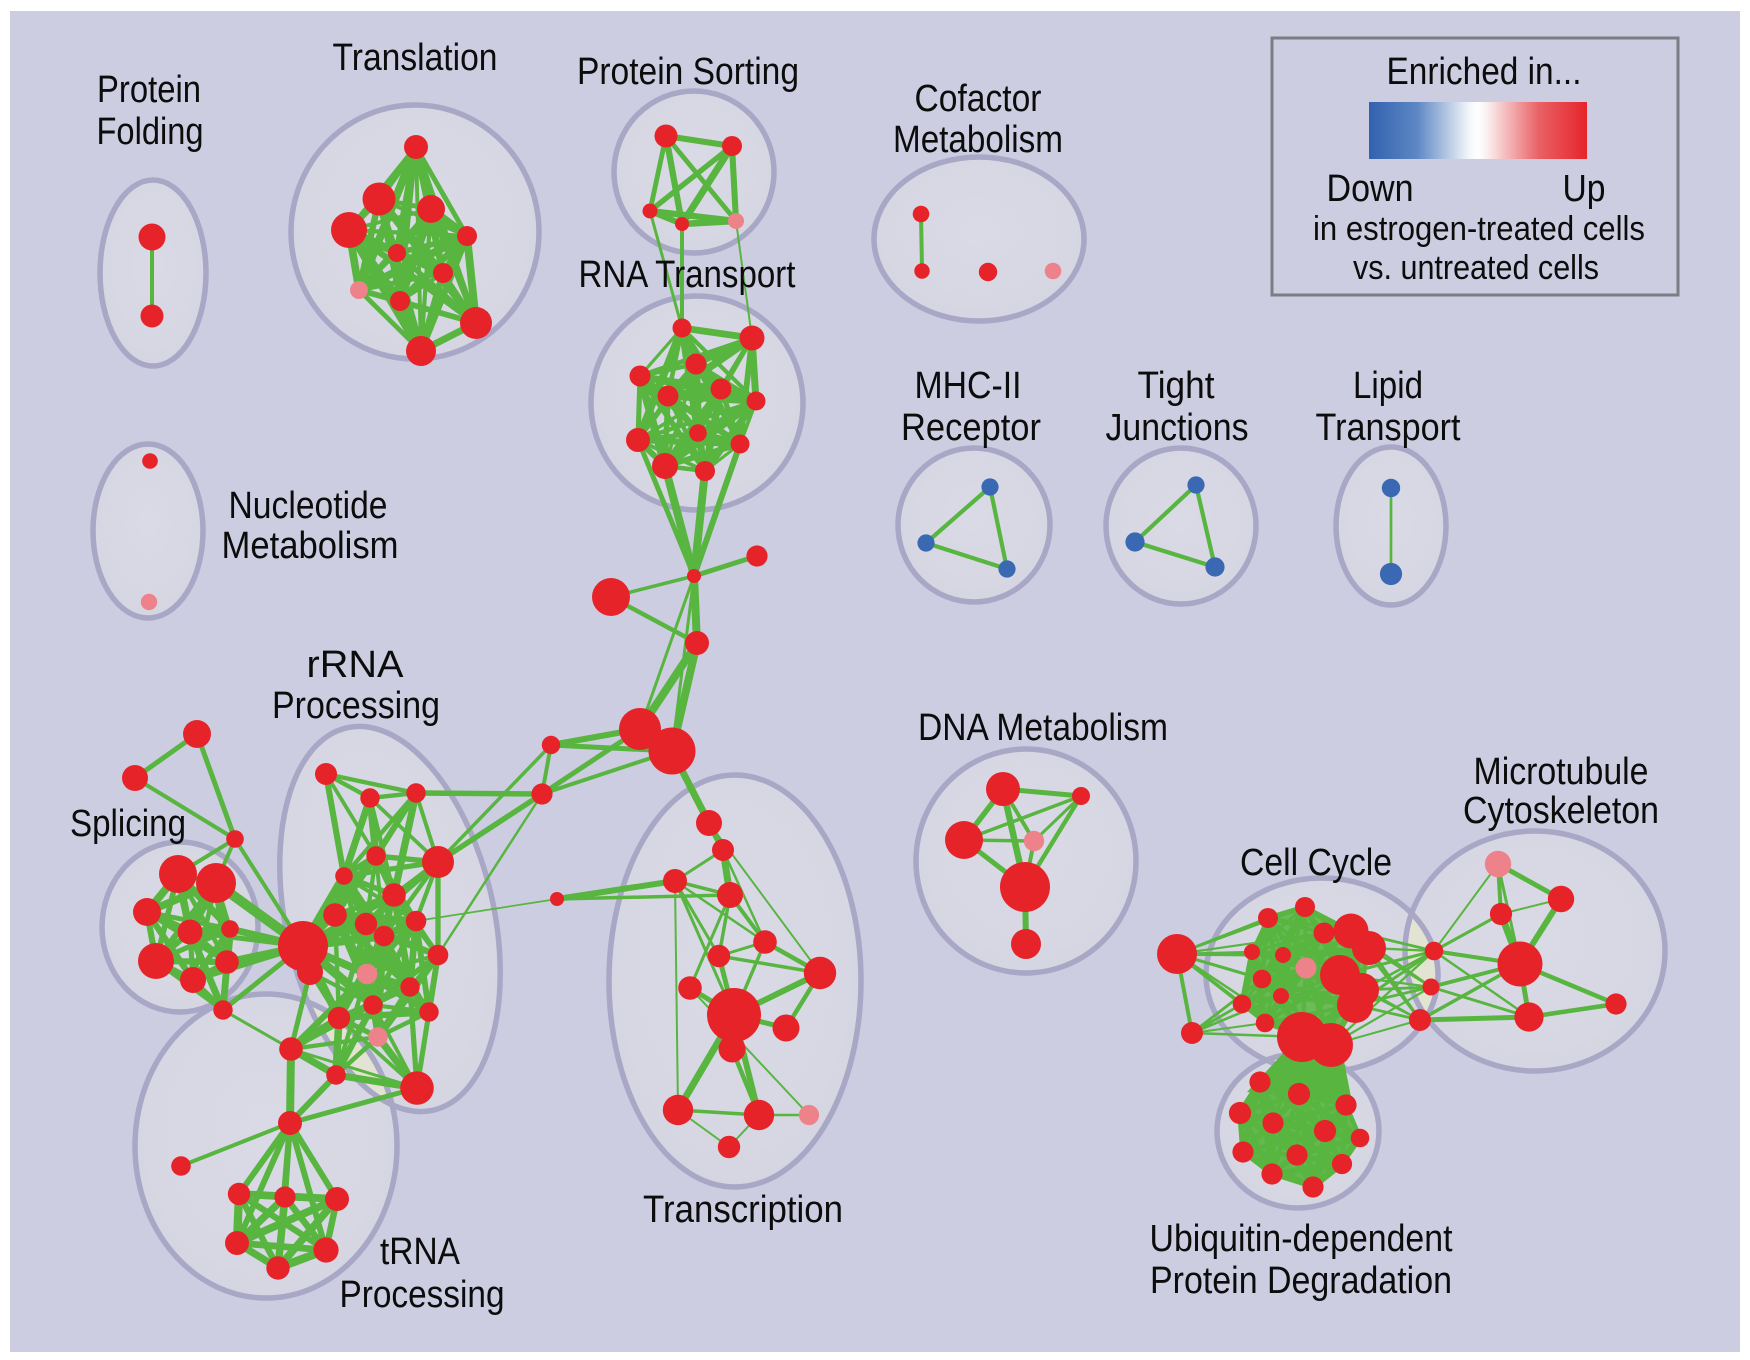 Image resolution: width=1750 pixels, height=1360 pixels. Describe the element at coordinates (1561, 772) in the screenshot. I see `svg-text: Microtubule` at that location.